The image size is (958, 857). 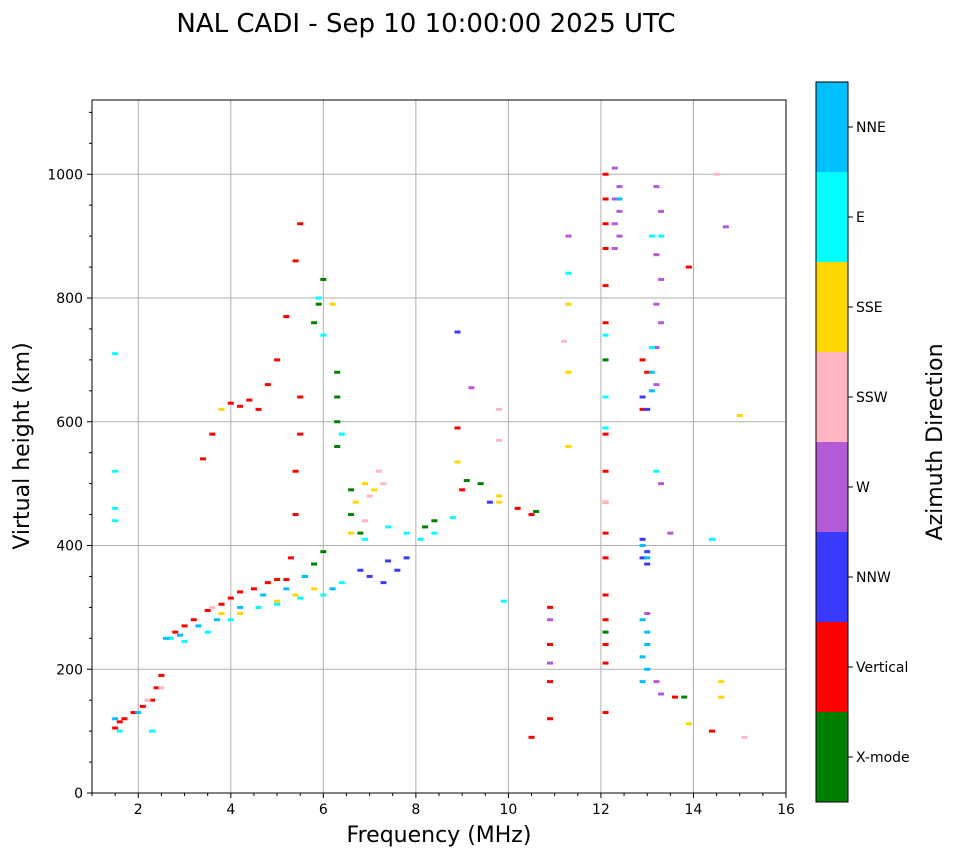 I want to click on x-tick-label: 16, so click(x=786, y=810).